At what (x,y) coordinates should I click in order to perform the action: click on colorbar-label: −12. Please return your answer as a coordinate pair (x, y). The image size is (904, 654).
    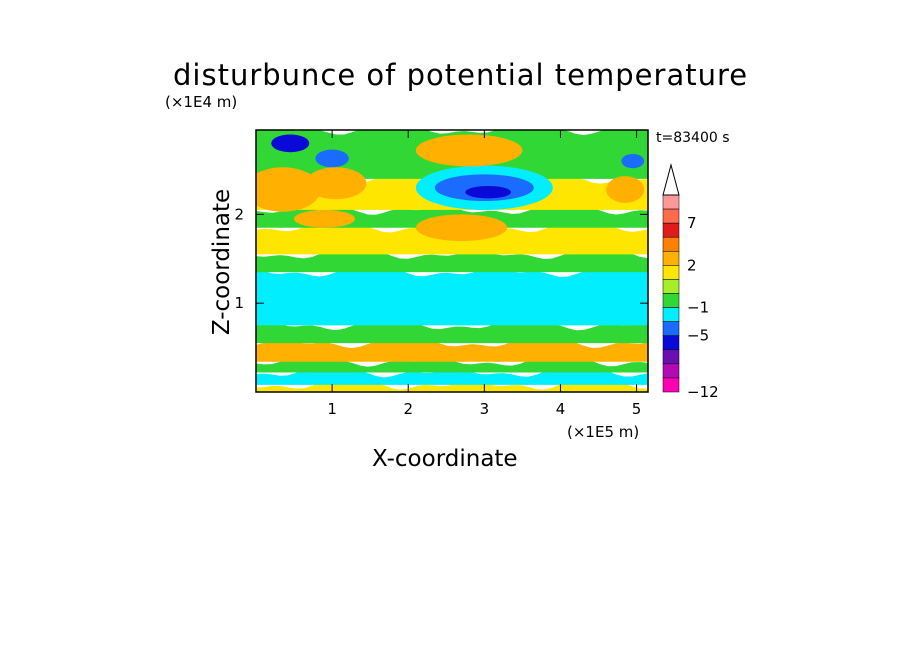
    Looking at the image, I should click on (703, 392).